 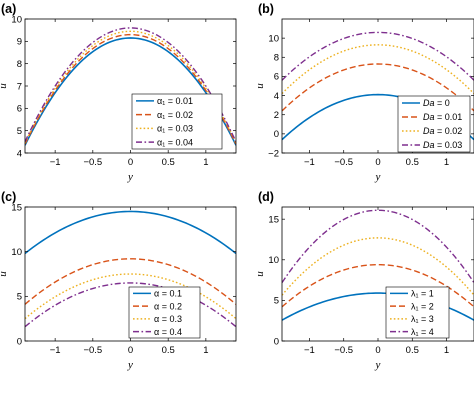 I want to click on legend-entry: λ₁ = 1, so click(x=422, y=294).